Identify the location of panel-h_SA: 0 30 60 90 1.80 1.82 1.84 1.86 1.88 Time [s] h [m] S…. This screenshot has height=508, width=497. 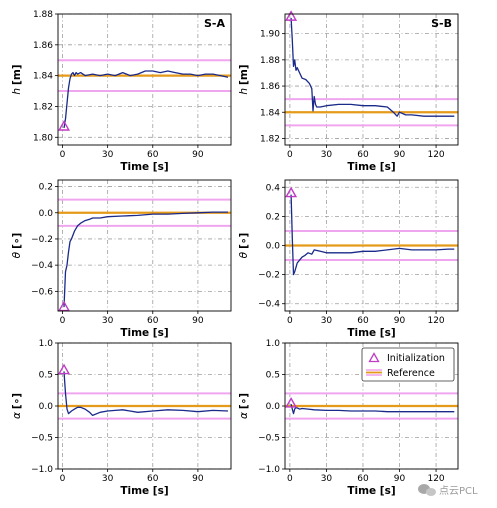
(121, 91).